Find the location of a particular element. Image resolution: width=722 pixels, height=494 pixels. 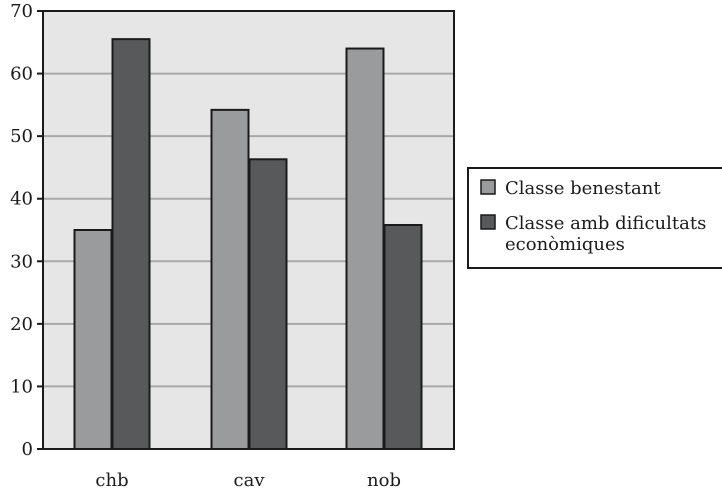

x-category-label: nob is located at coordinates (384, 480).